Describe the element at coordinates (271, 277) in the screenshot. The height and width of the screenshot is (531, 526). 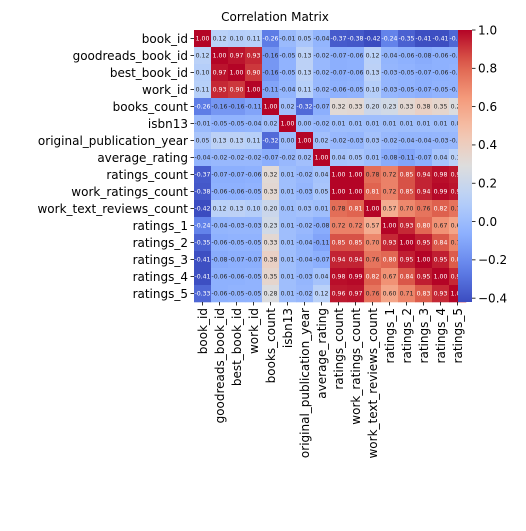
I see `cell-value-label: 0.35` at that location.